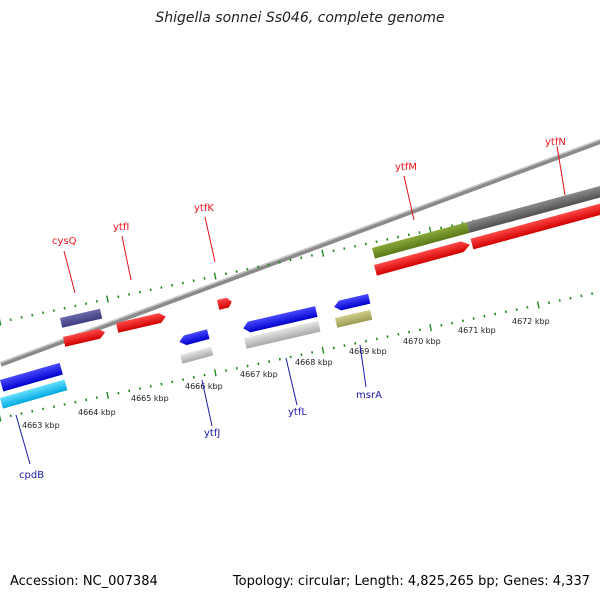  Describe the element at coordinates (97, 412) in the screenshot. I see `kbp-label: 4664 kbp` at that location.